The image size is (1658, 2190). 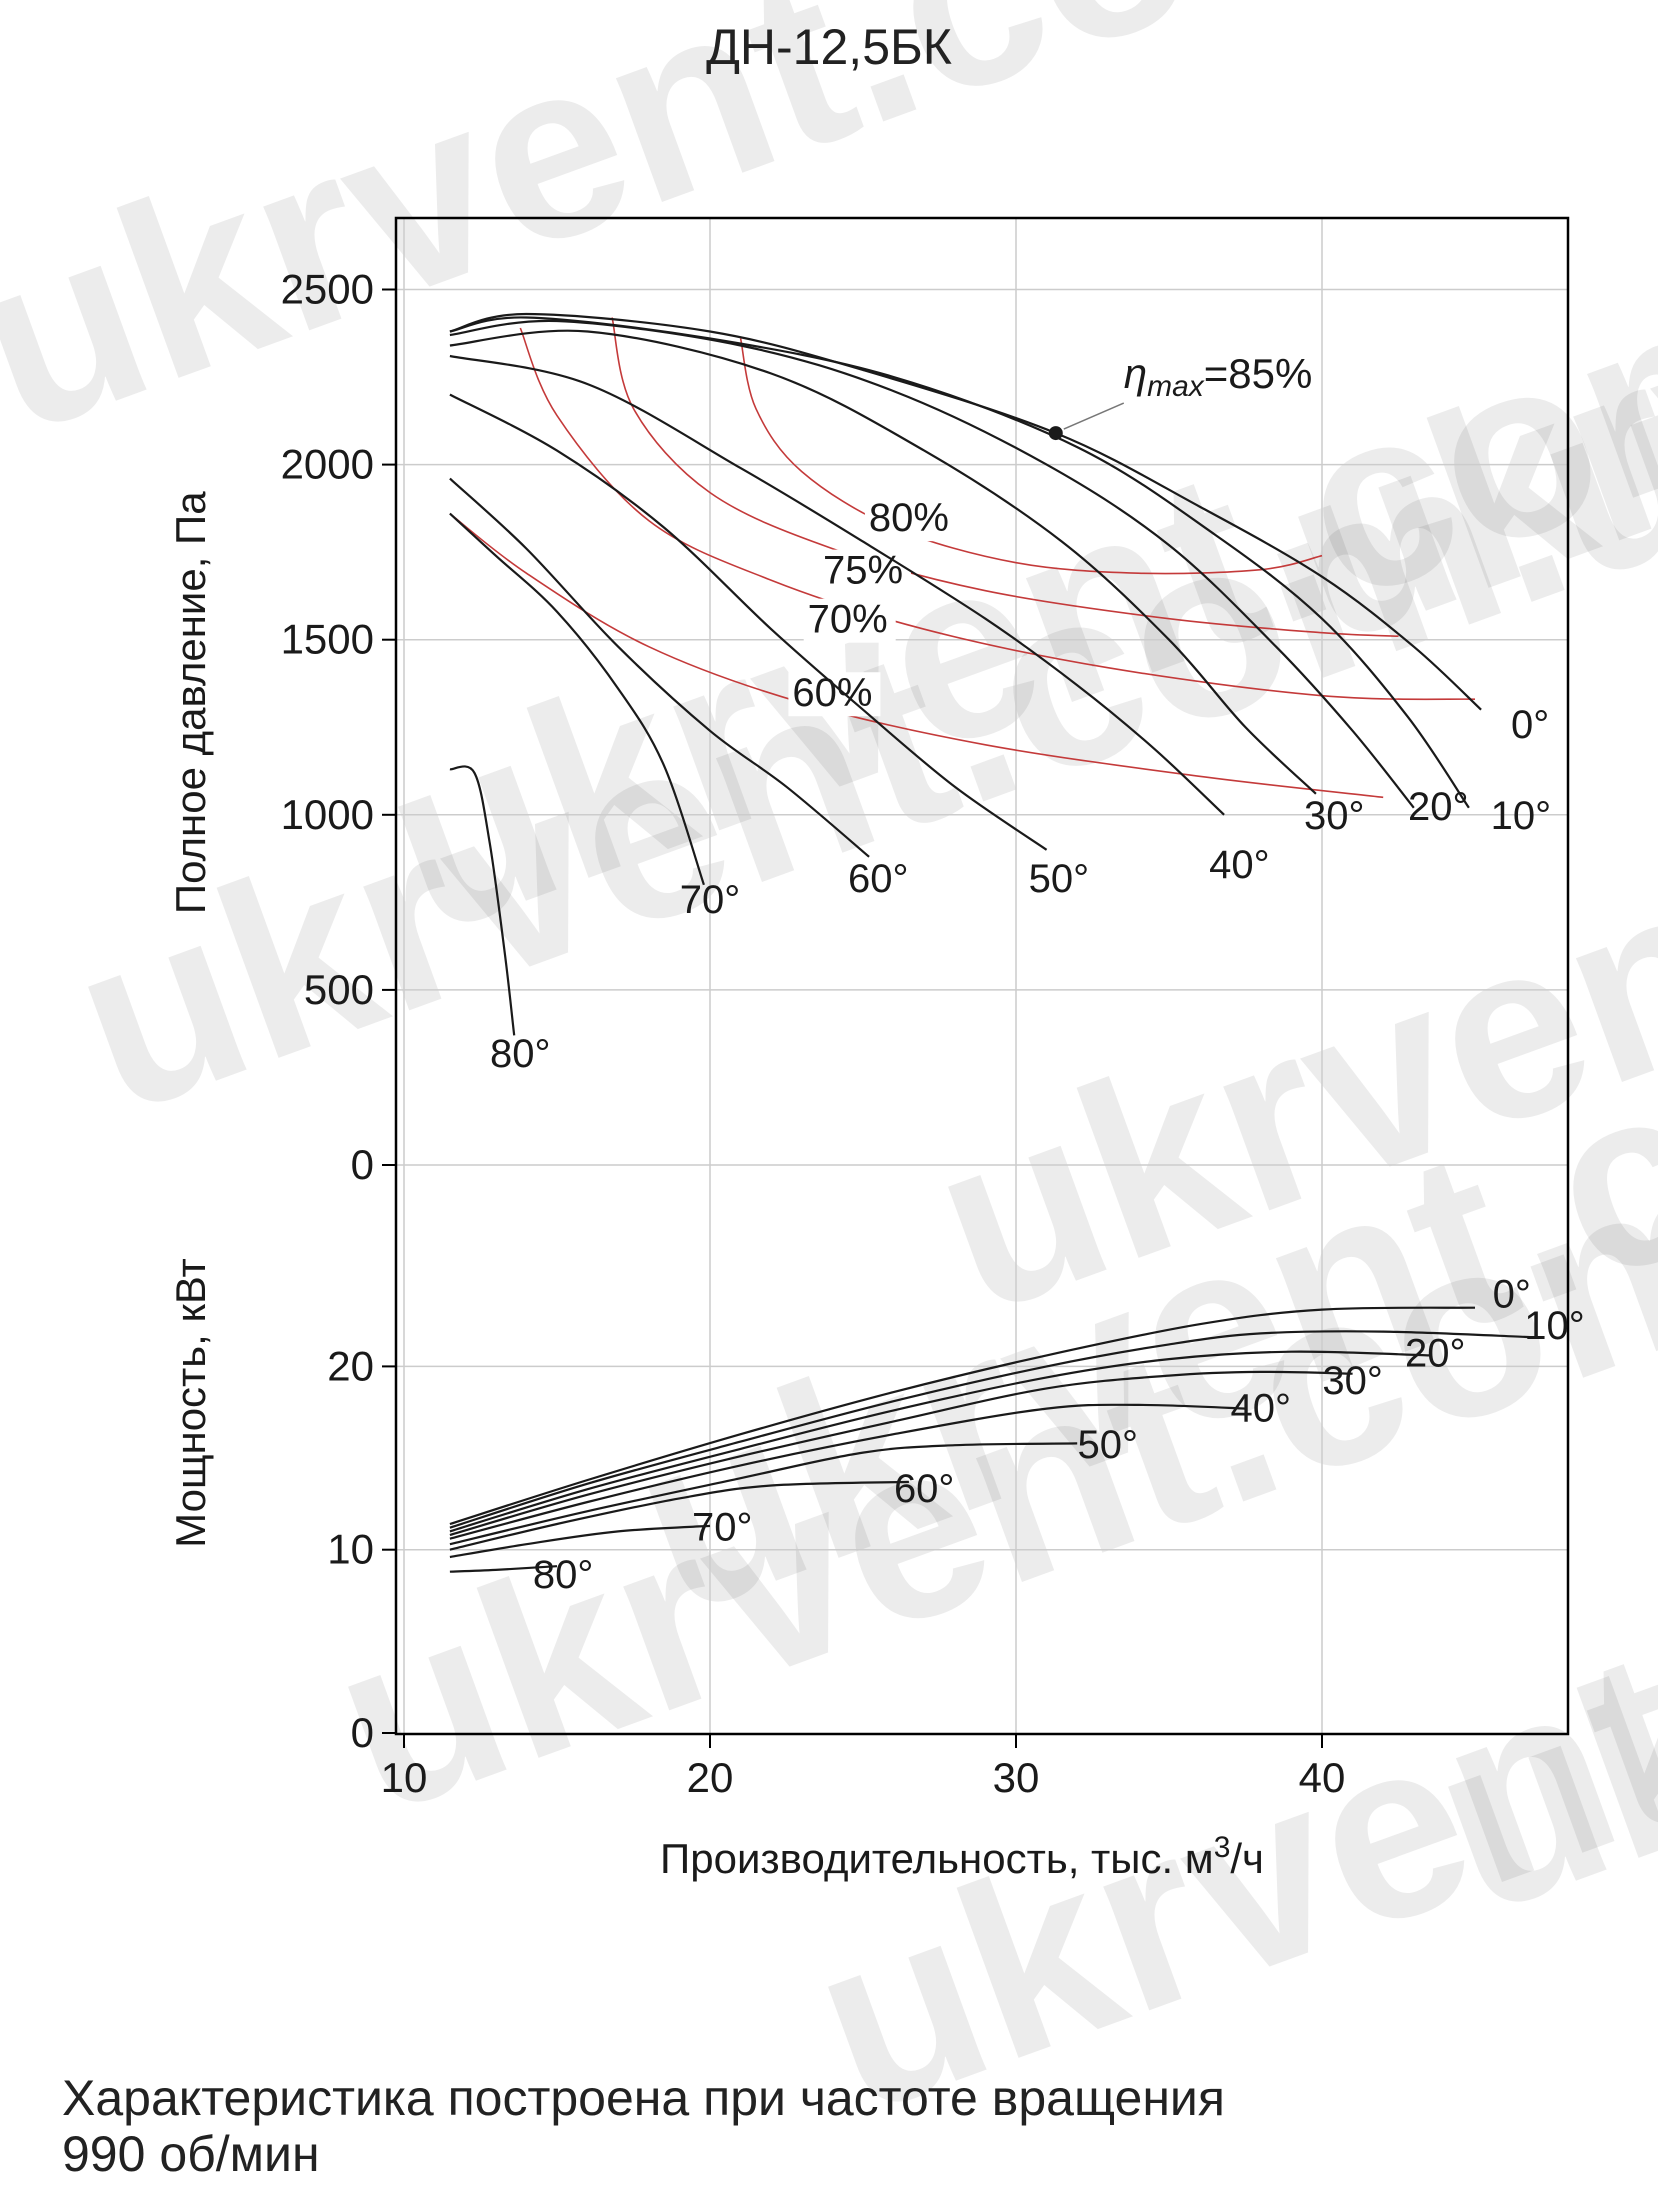 I want to click on efficiency-label: 60%, so click(x=832, y=693).